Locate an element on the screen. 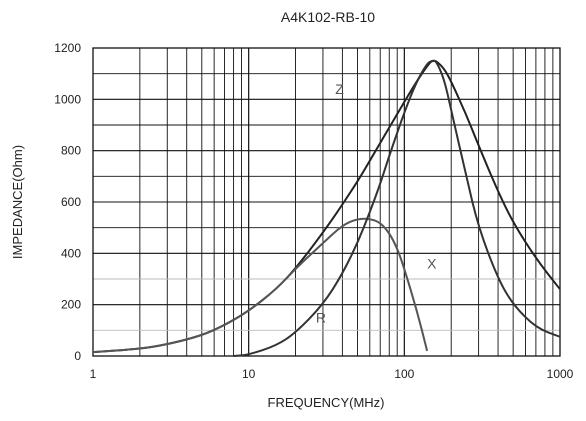  y-tick-label: 0 is located at coordinates (77, 356).